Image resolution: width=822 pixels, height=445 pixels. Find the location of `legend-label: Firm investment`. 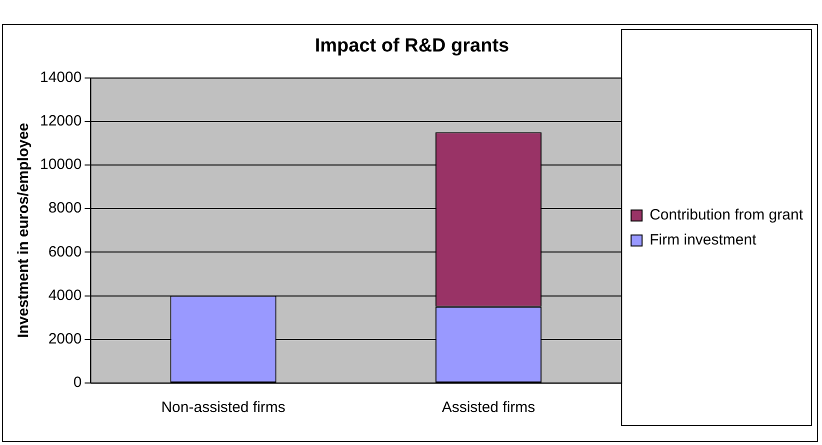

legend-label: Firm investment is located at coordinates (704, 240).